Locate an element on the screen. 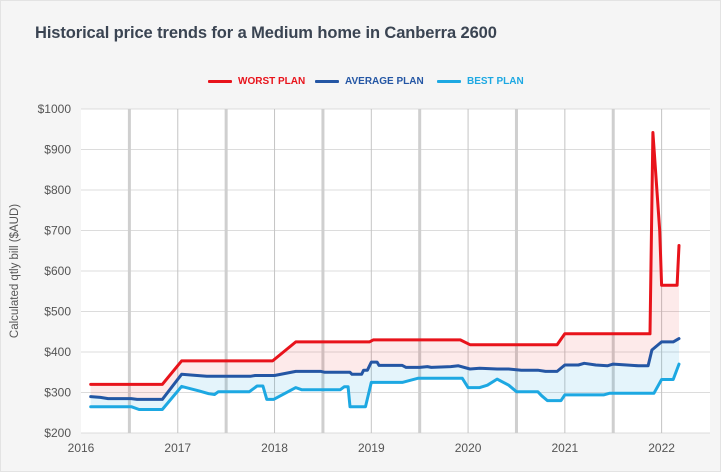 This screenshot has width=721, height=473. y-tick-label: $500 is located at coordinates (57, 312).